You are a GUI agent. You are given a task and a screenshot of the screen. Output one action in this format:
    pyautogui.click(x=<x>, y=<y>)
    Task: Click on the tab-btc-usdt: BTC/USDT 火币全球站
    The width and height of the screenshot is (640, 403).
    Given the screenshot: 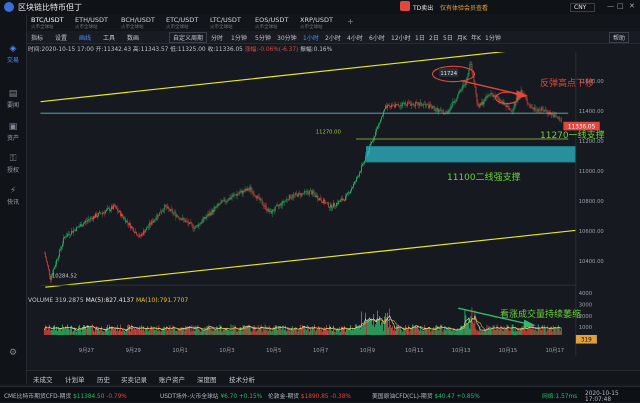 What is the action you would take?
    pyautogui.click(x=47, y=23)
    